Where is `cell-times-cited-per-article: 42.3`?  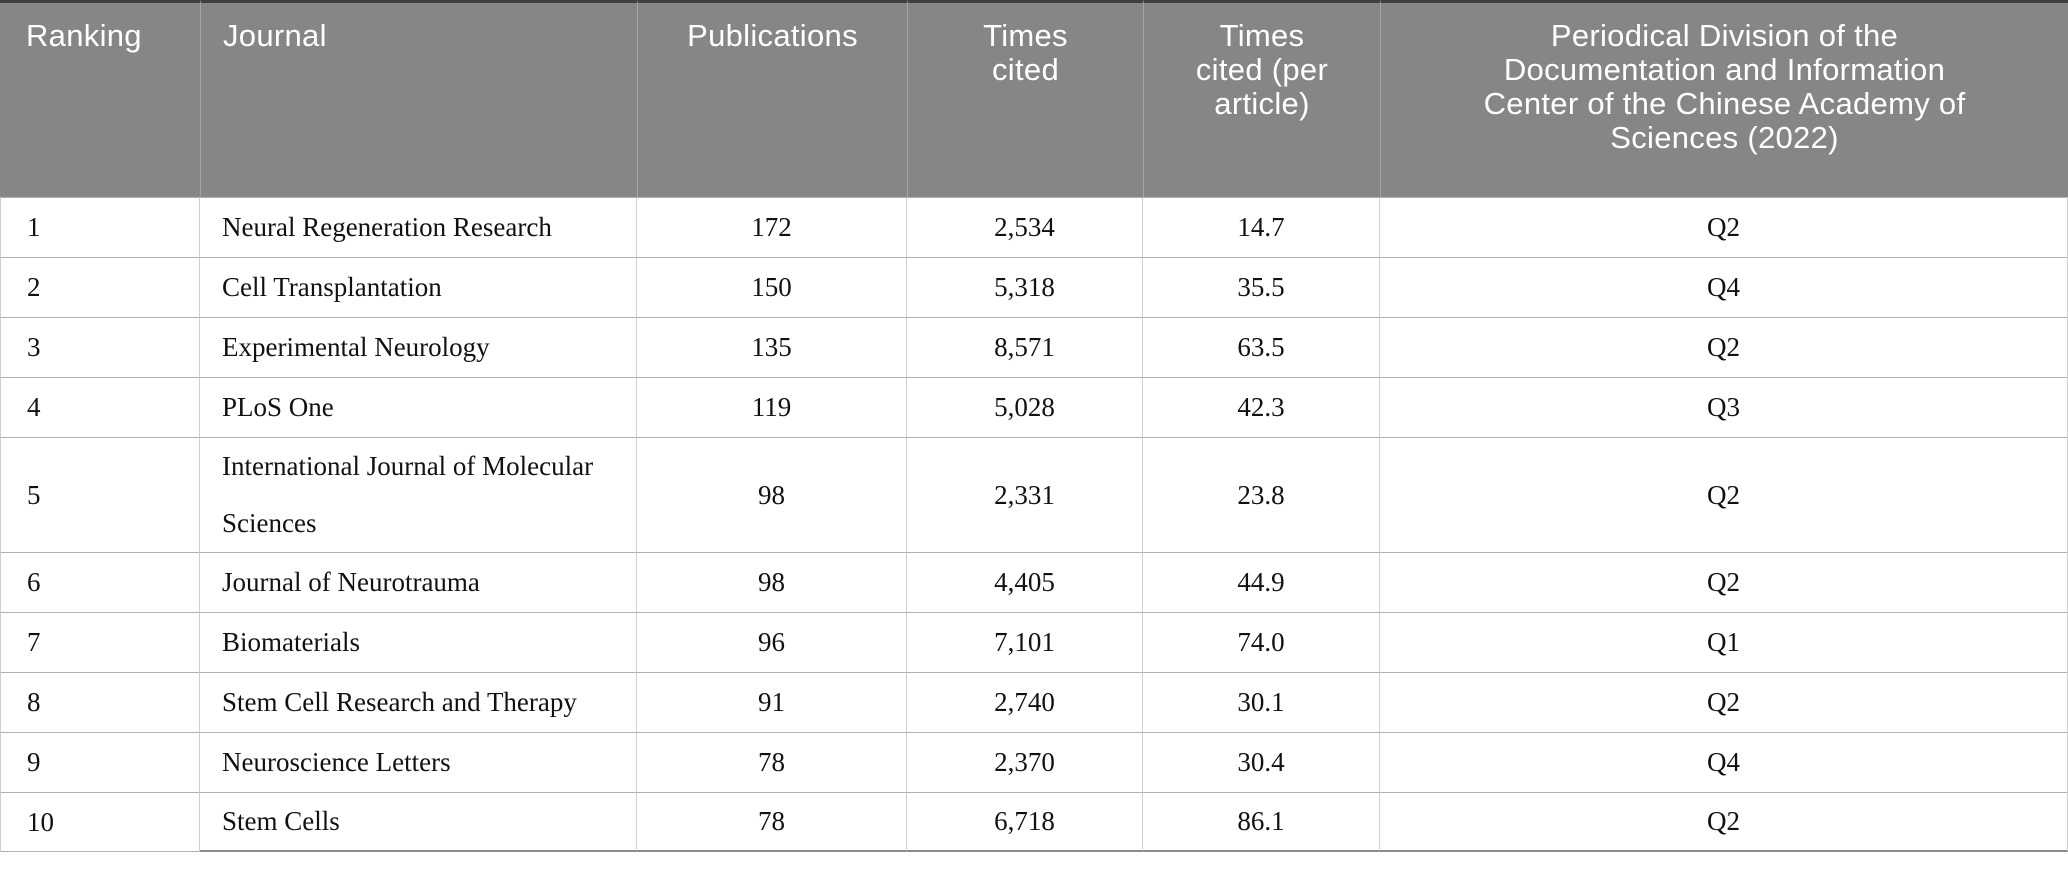
cell-times-cited-per-article: 42.3 is located at coordinates (1261, 407).